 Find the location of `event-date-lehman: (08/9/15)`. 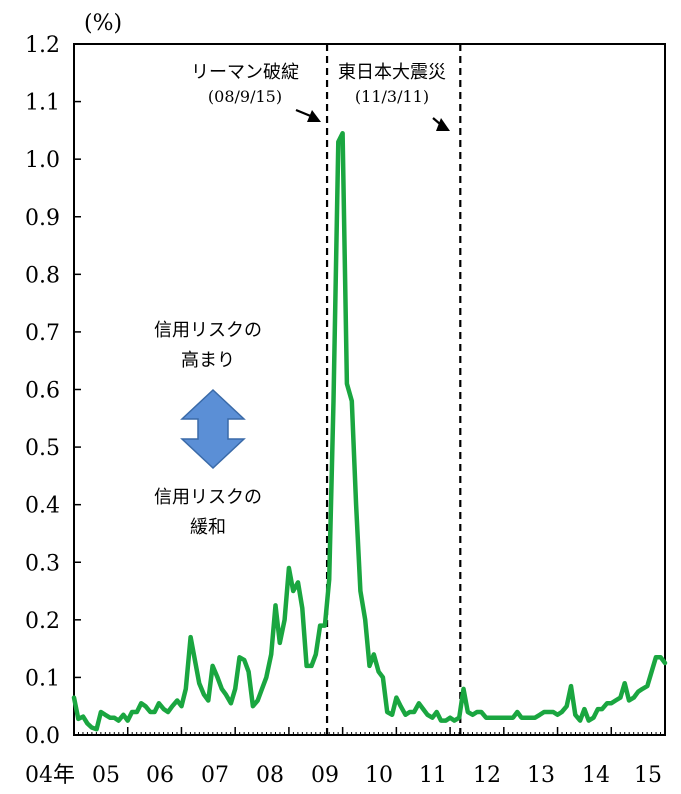

event-date-lehman: (08/9/15) is located at coordinates (245, 96).